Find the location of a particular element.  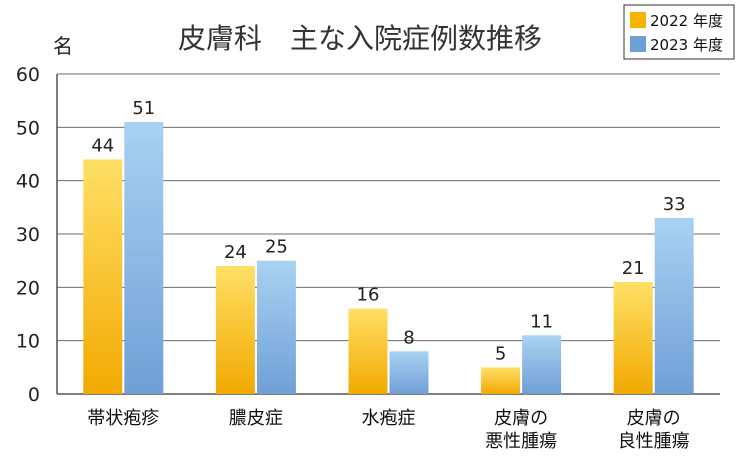

legend-label: 2023 年度 is located at coordinates (686, 45).